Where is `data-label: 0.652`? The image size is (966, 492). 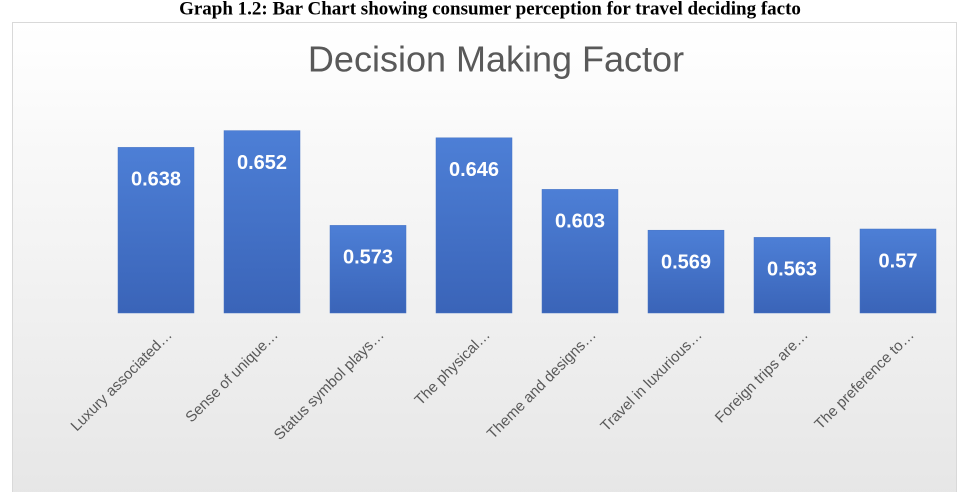 data-label: 0.652 is located at coordinates (262, 163).